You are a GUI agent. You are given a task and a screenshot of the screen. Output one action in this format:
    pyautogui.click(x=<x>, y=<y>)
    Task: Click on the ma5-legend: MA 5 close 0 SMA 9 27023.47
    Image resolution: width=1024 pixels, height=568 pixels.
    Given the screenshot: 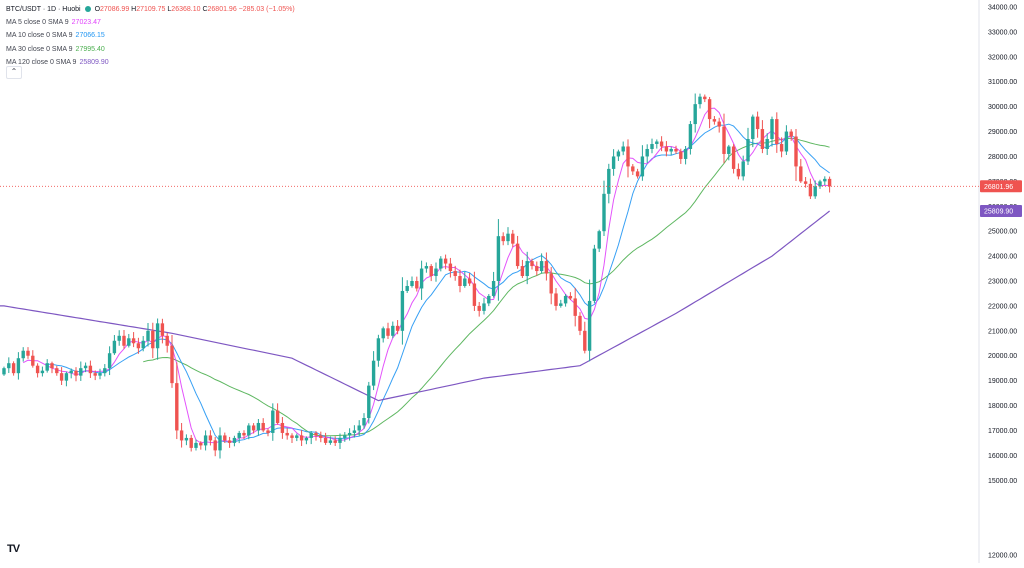 What is the action you would take?
    pyautogui.click(x=150, y=22)
    